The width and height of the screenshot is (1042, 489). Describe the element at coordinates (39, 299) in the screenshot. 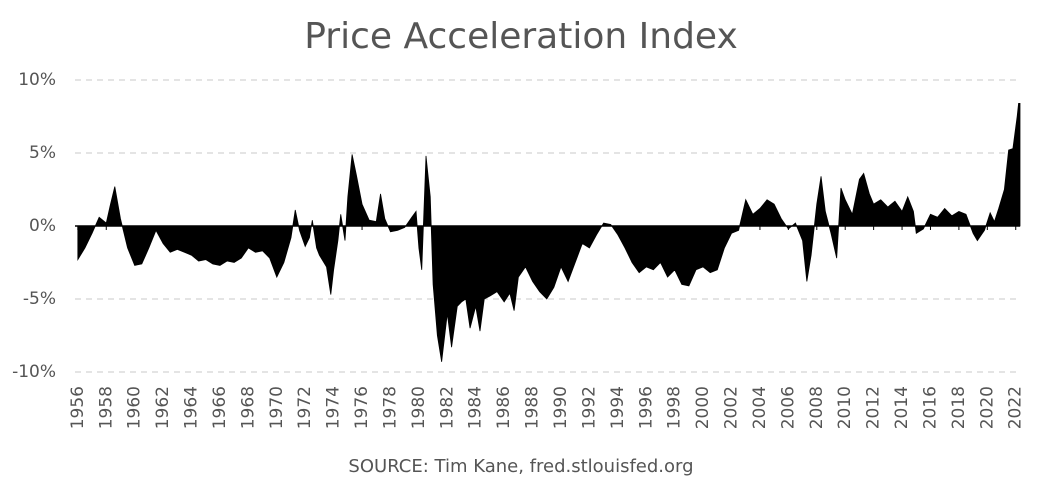

I see `y-tick-label: -5%` at that location.